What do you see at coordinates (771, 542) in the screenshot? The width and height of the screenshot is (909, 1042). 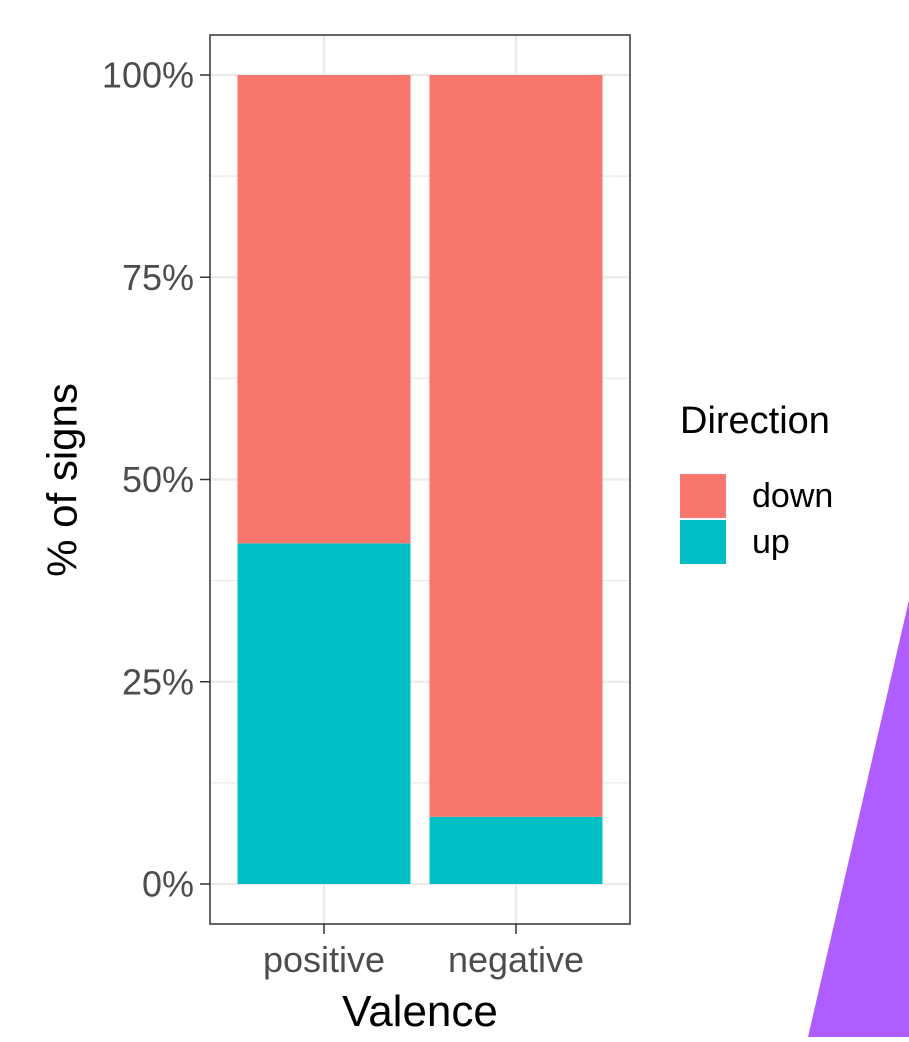 I see `legend-label-up: up` at bounding box center [771, 542].